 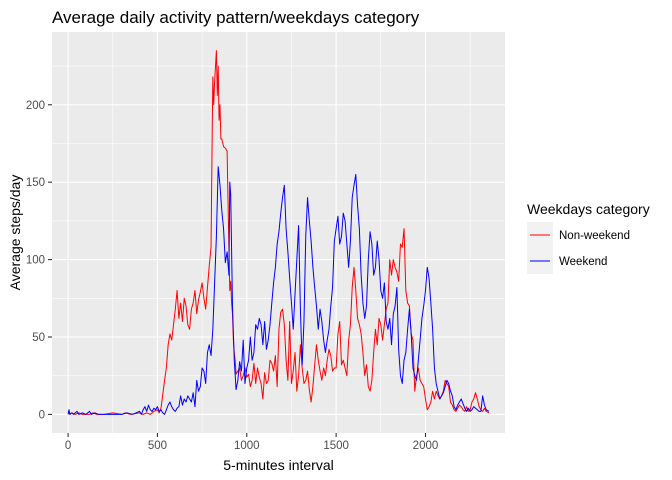 I want to click on x-tick-label: 0, so click(x=68, y=446).